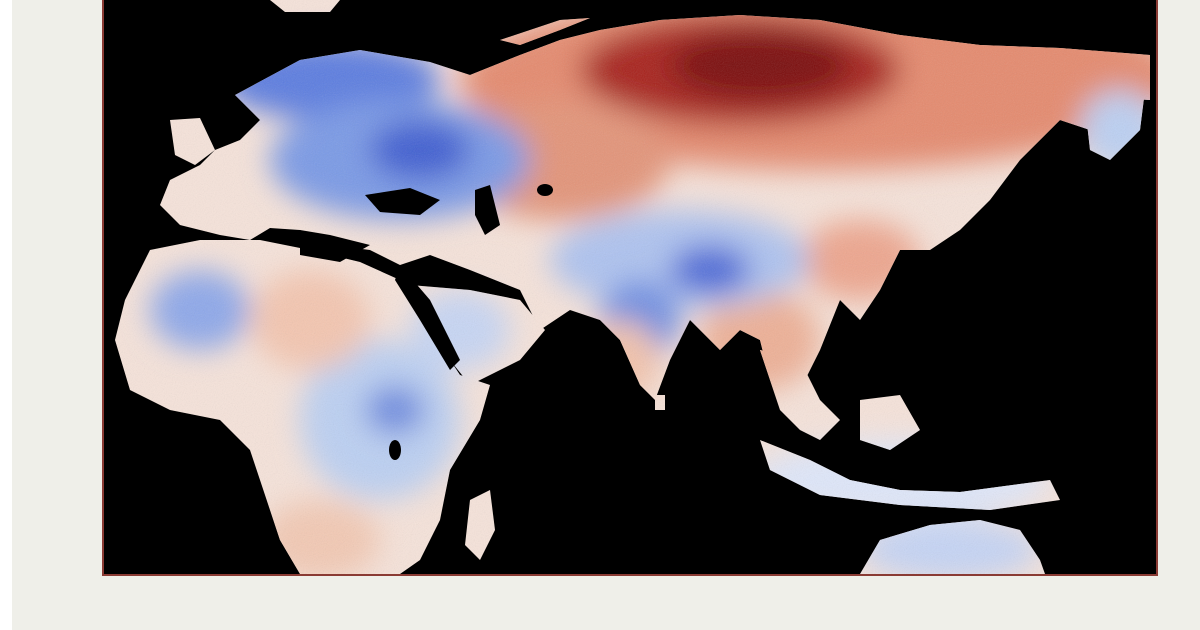 This screenshot has height=630, width=1200. I want to click on inland-water, so click(426, 322).